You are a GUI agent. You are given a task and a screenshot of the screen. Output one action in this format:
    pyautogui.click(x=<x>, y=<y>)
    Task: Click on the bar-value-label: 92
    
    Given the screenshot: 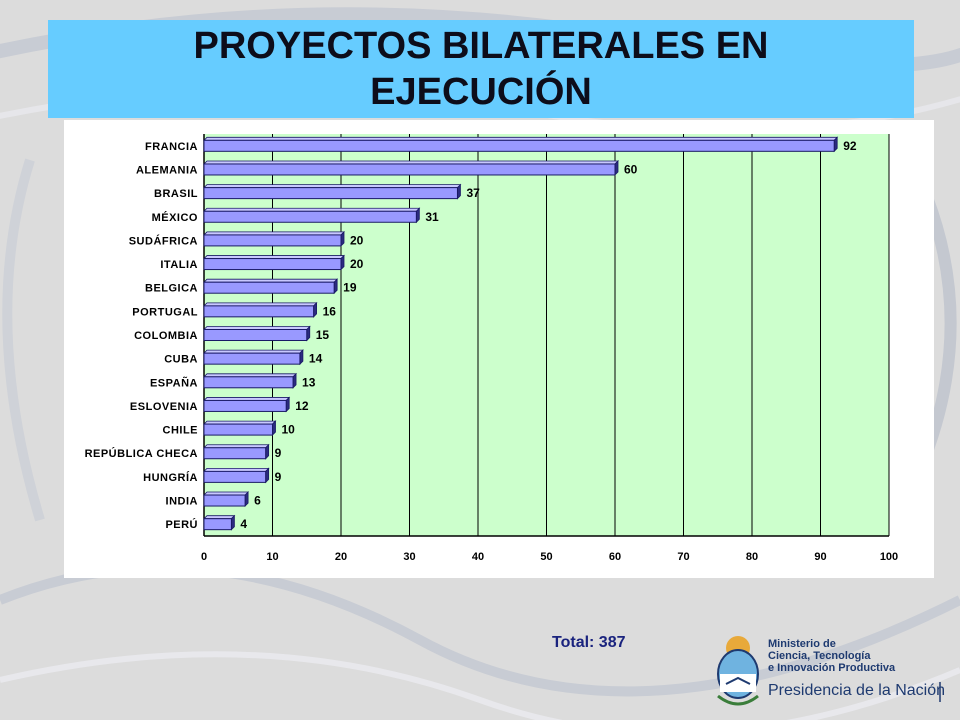 What is the action you would take?
    pyautogui.click(x=850, y=146)
    